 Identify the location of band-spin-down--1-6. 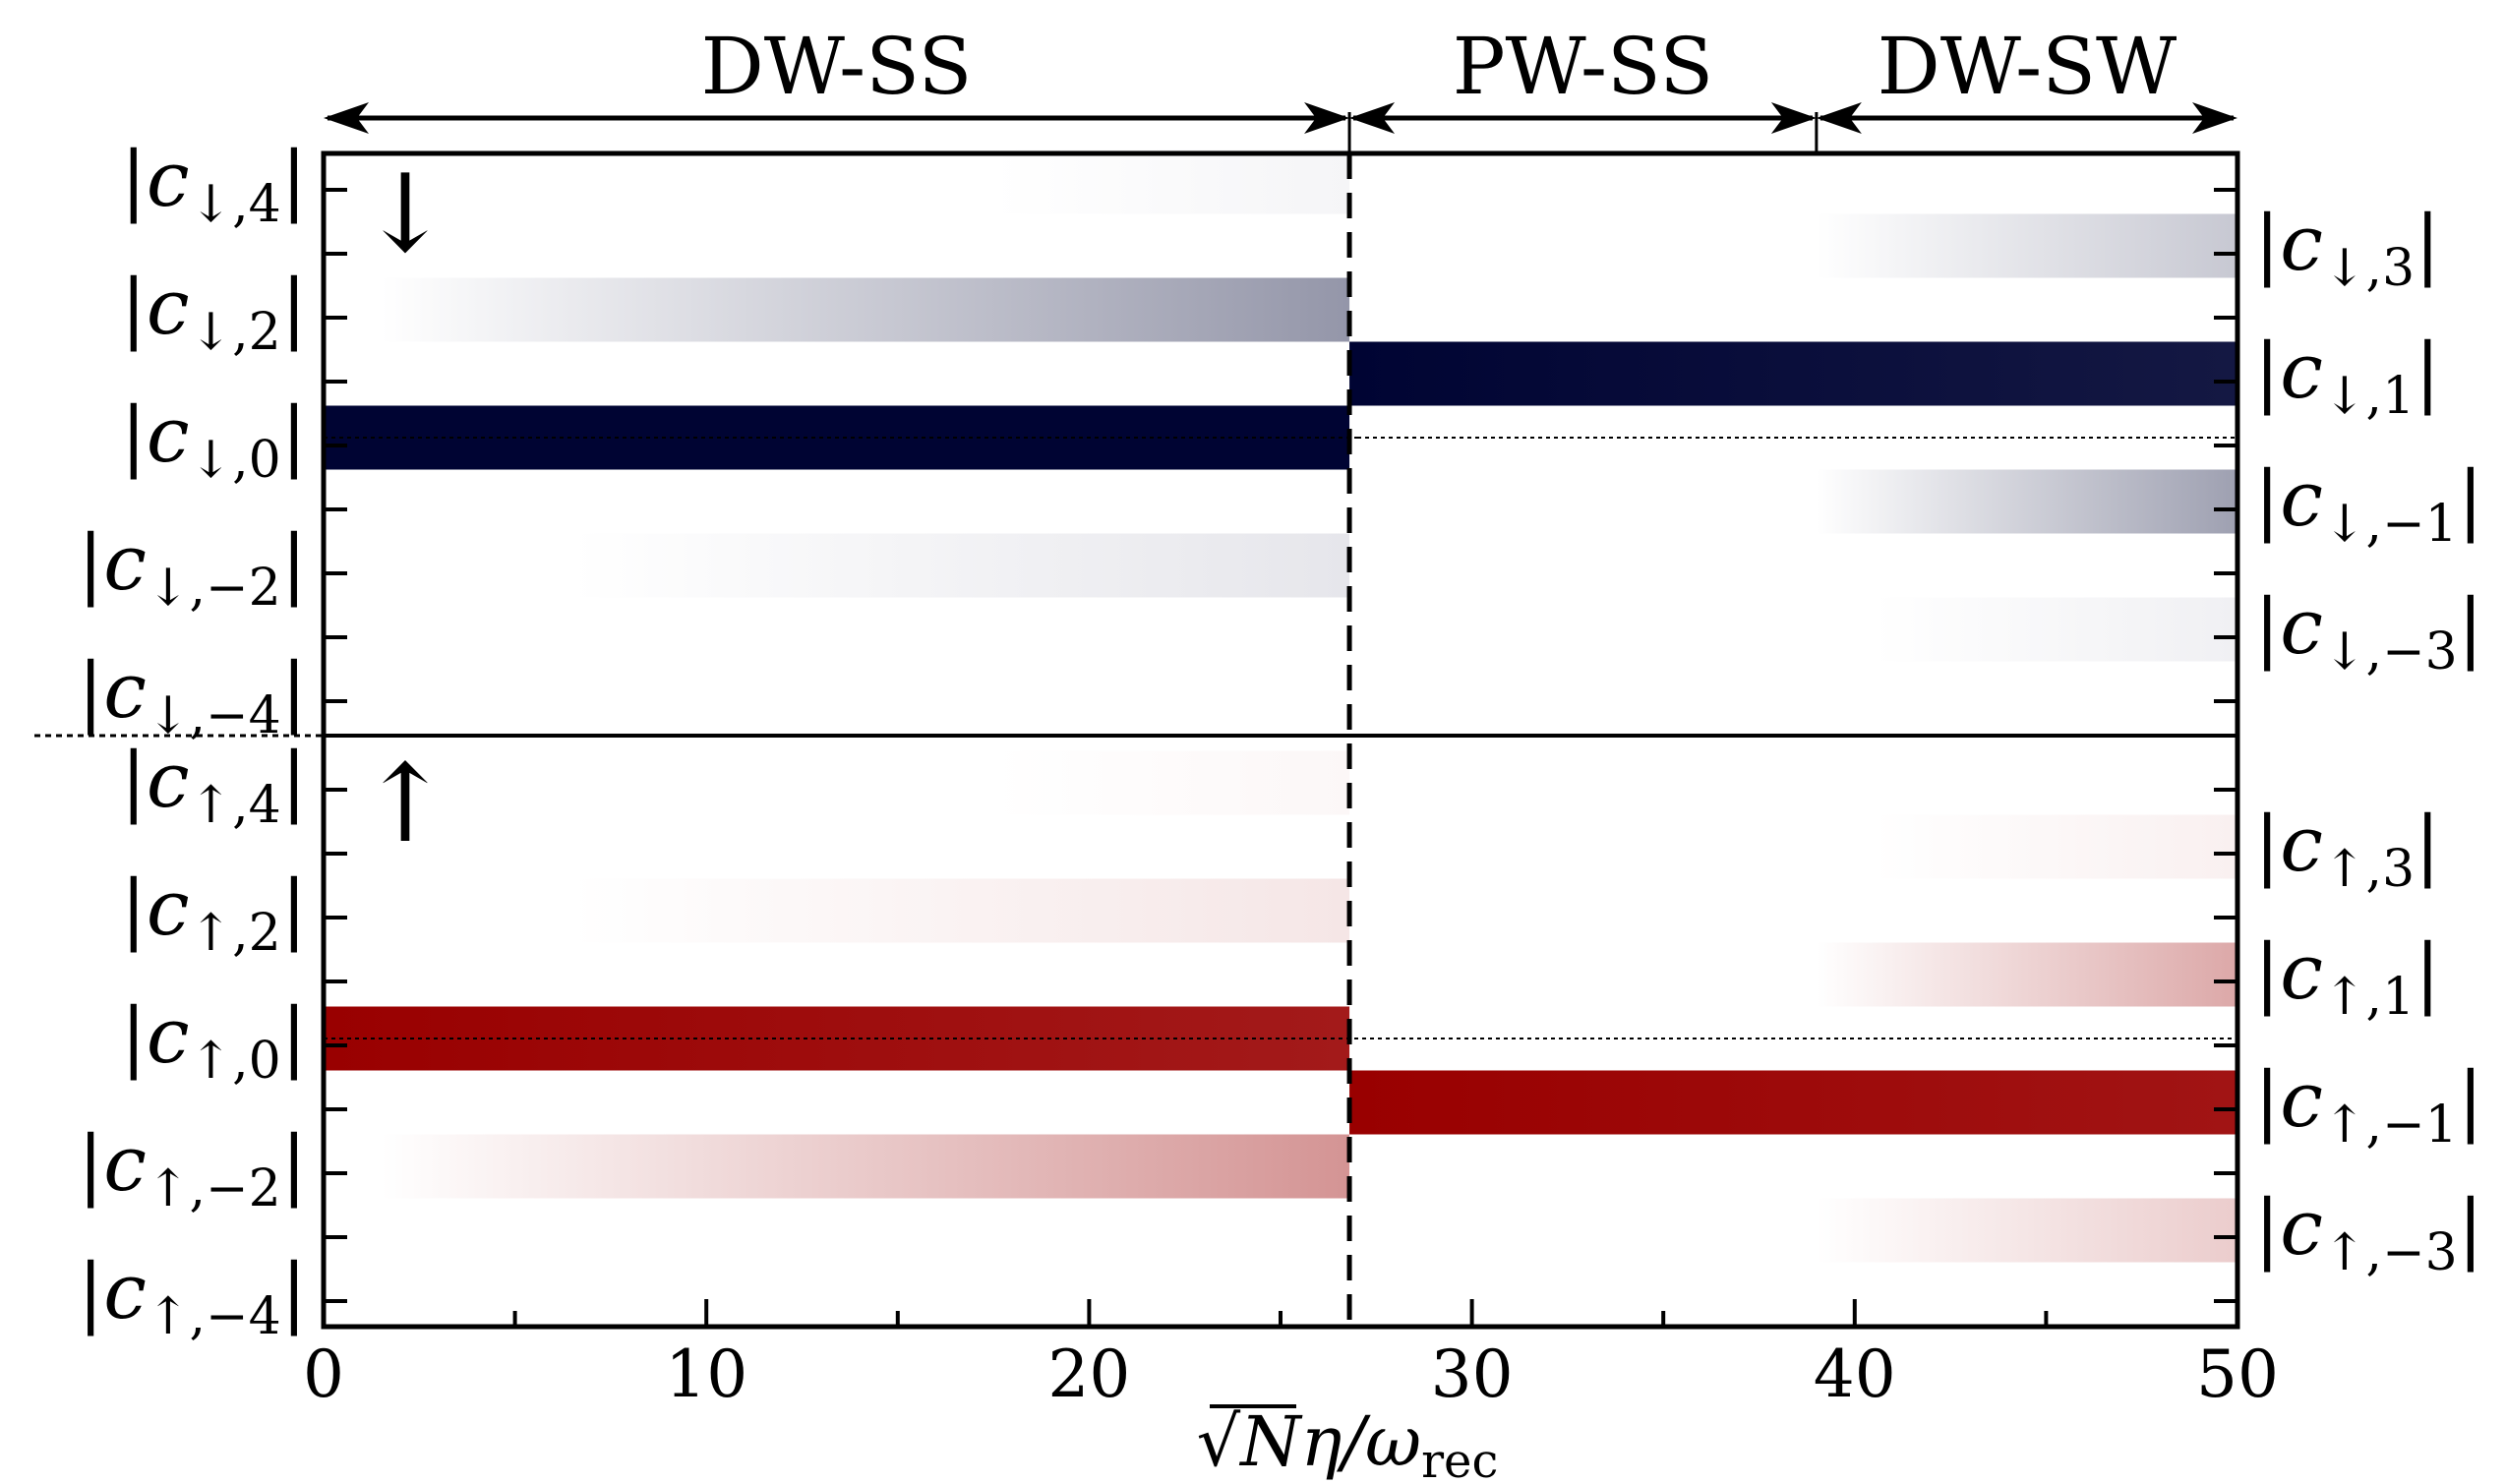
(2026, 502).